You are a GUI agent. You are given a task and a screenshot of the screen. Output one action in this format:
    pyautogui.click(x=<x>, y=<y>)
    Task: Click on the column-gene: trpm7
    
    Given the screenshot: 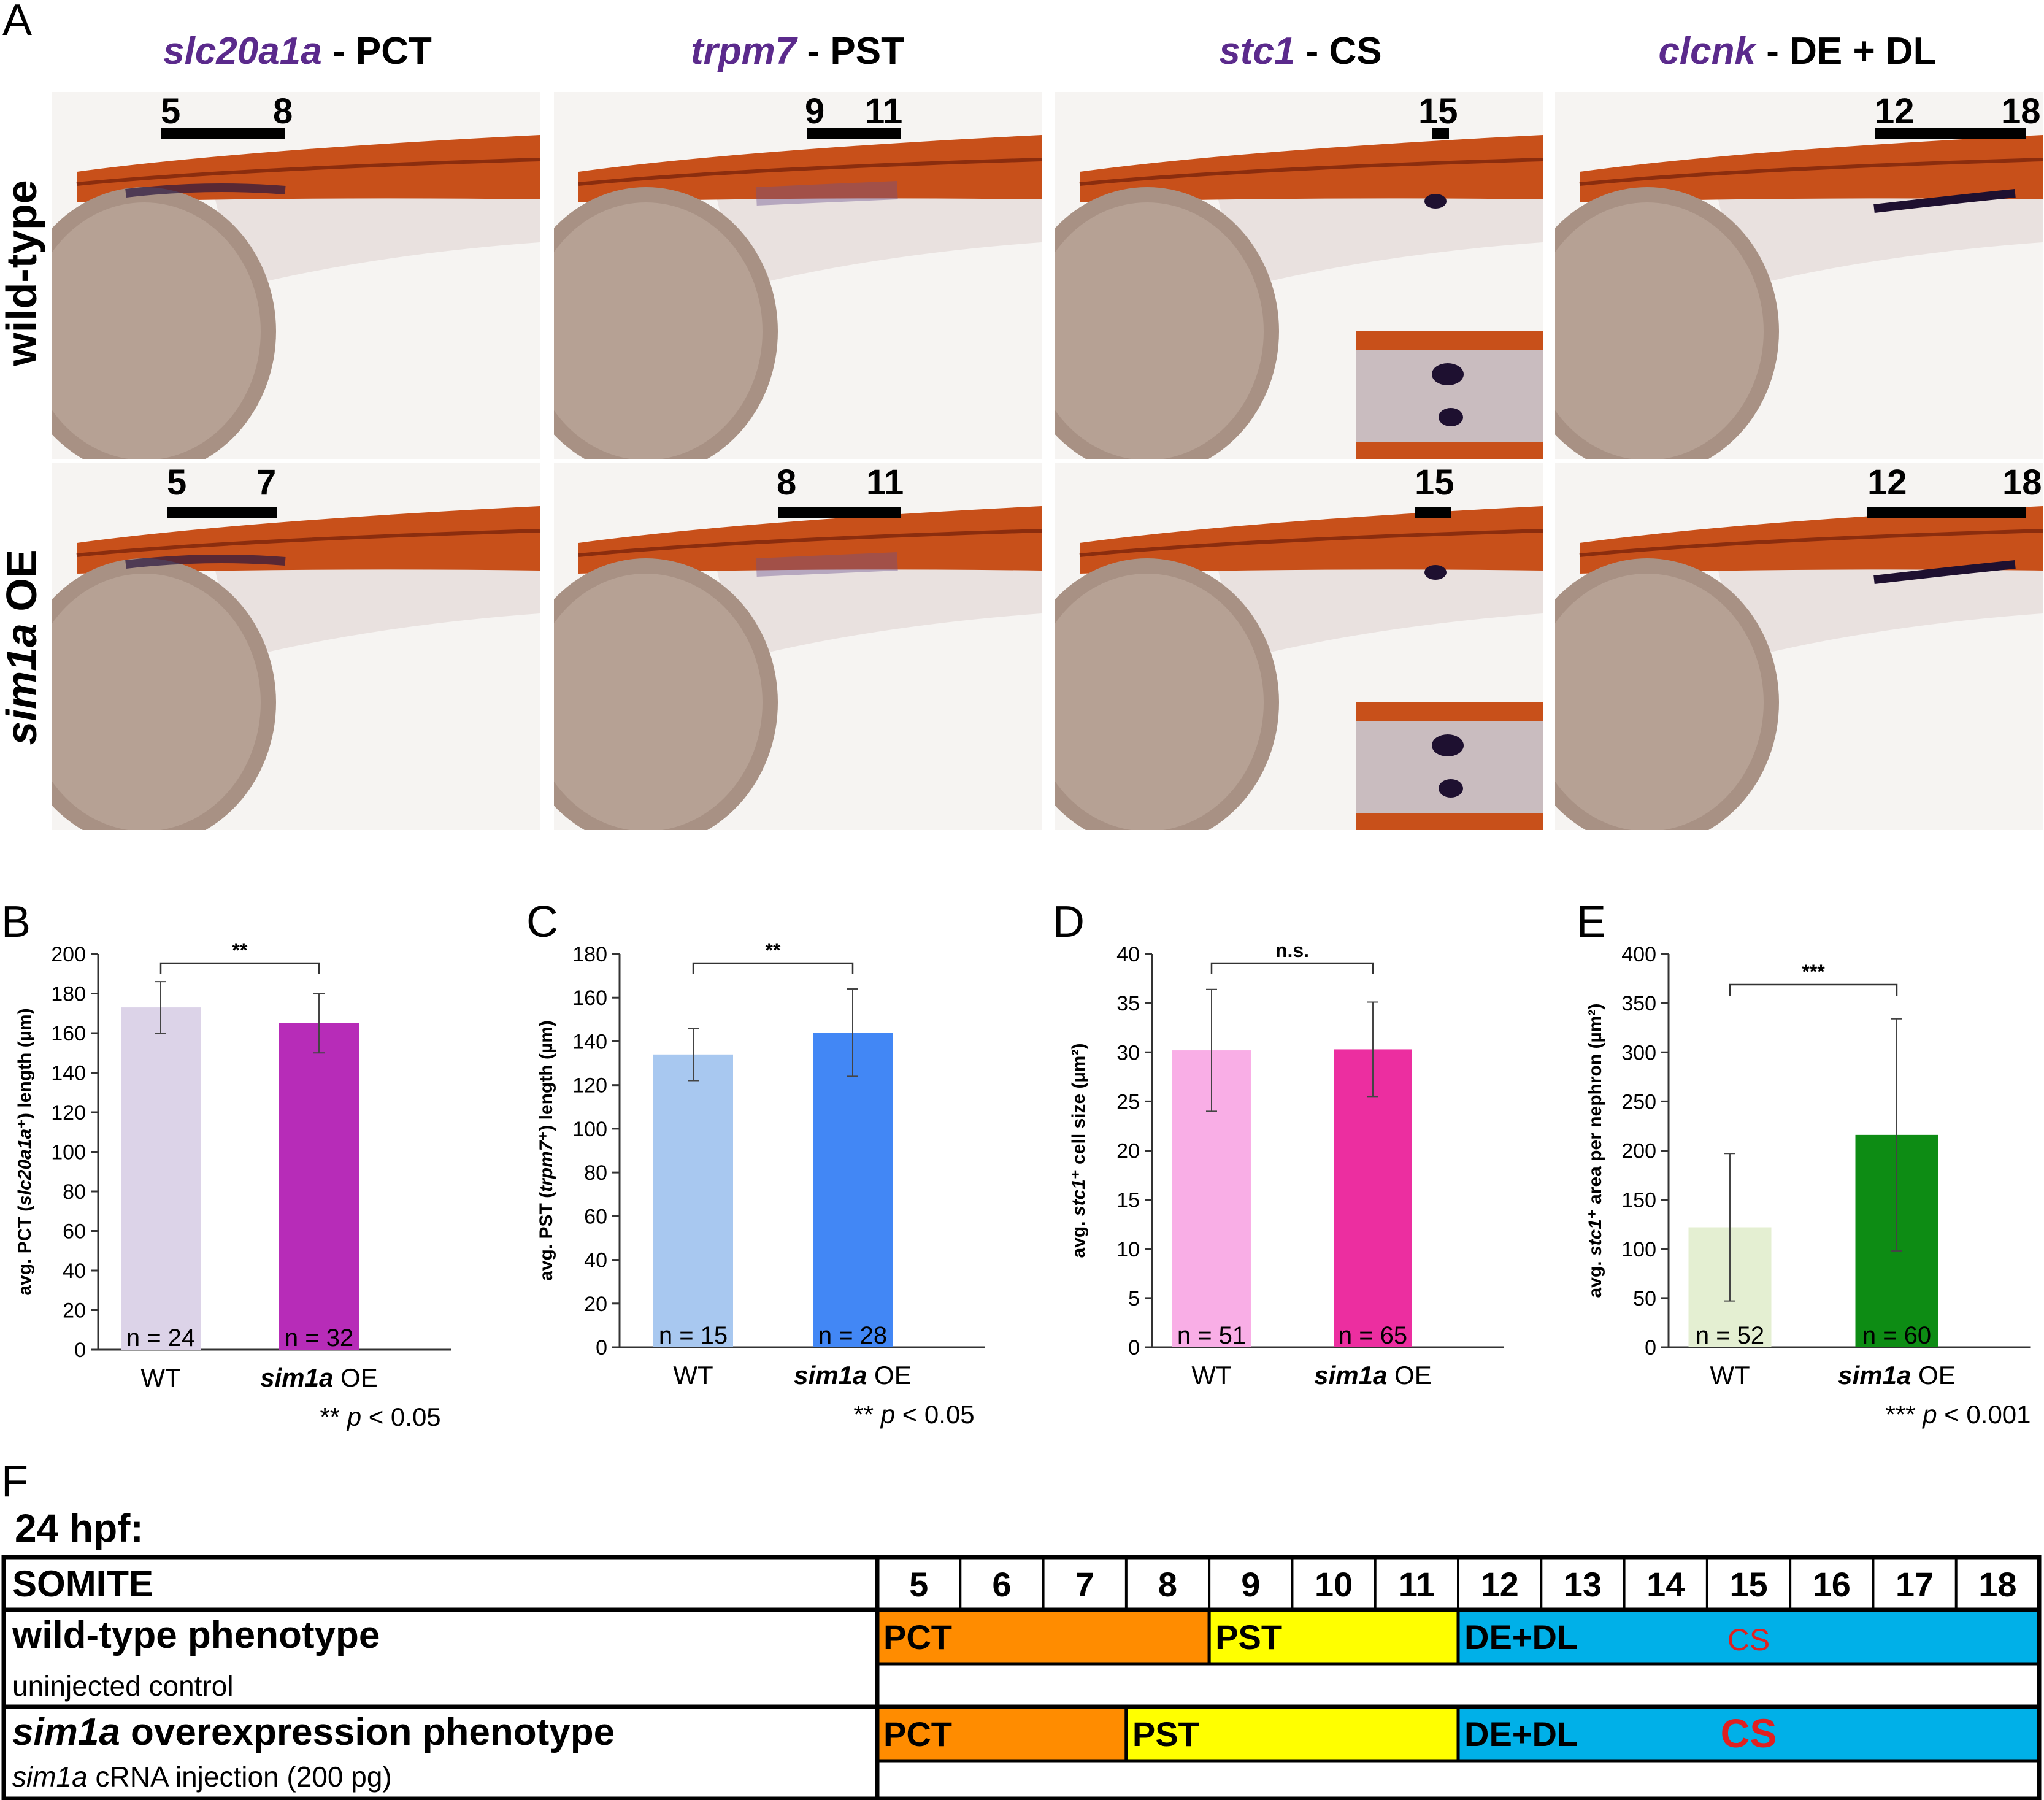 What is the action you would take?
    pyautogui.click(x=744, y=51)
    